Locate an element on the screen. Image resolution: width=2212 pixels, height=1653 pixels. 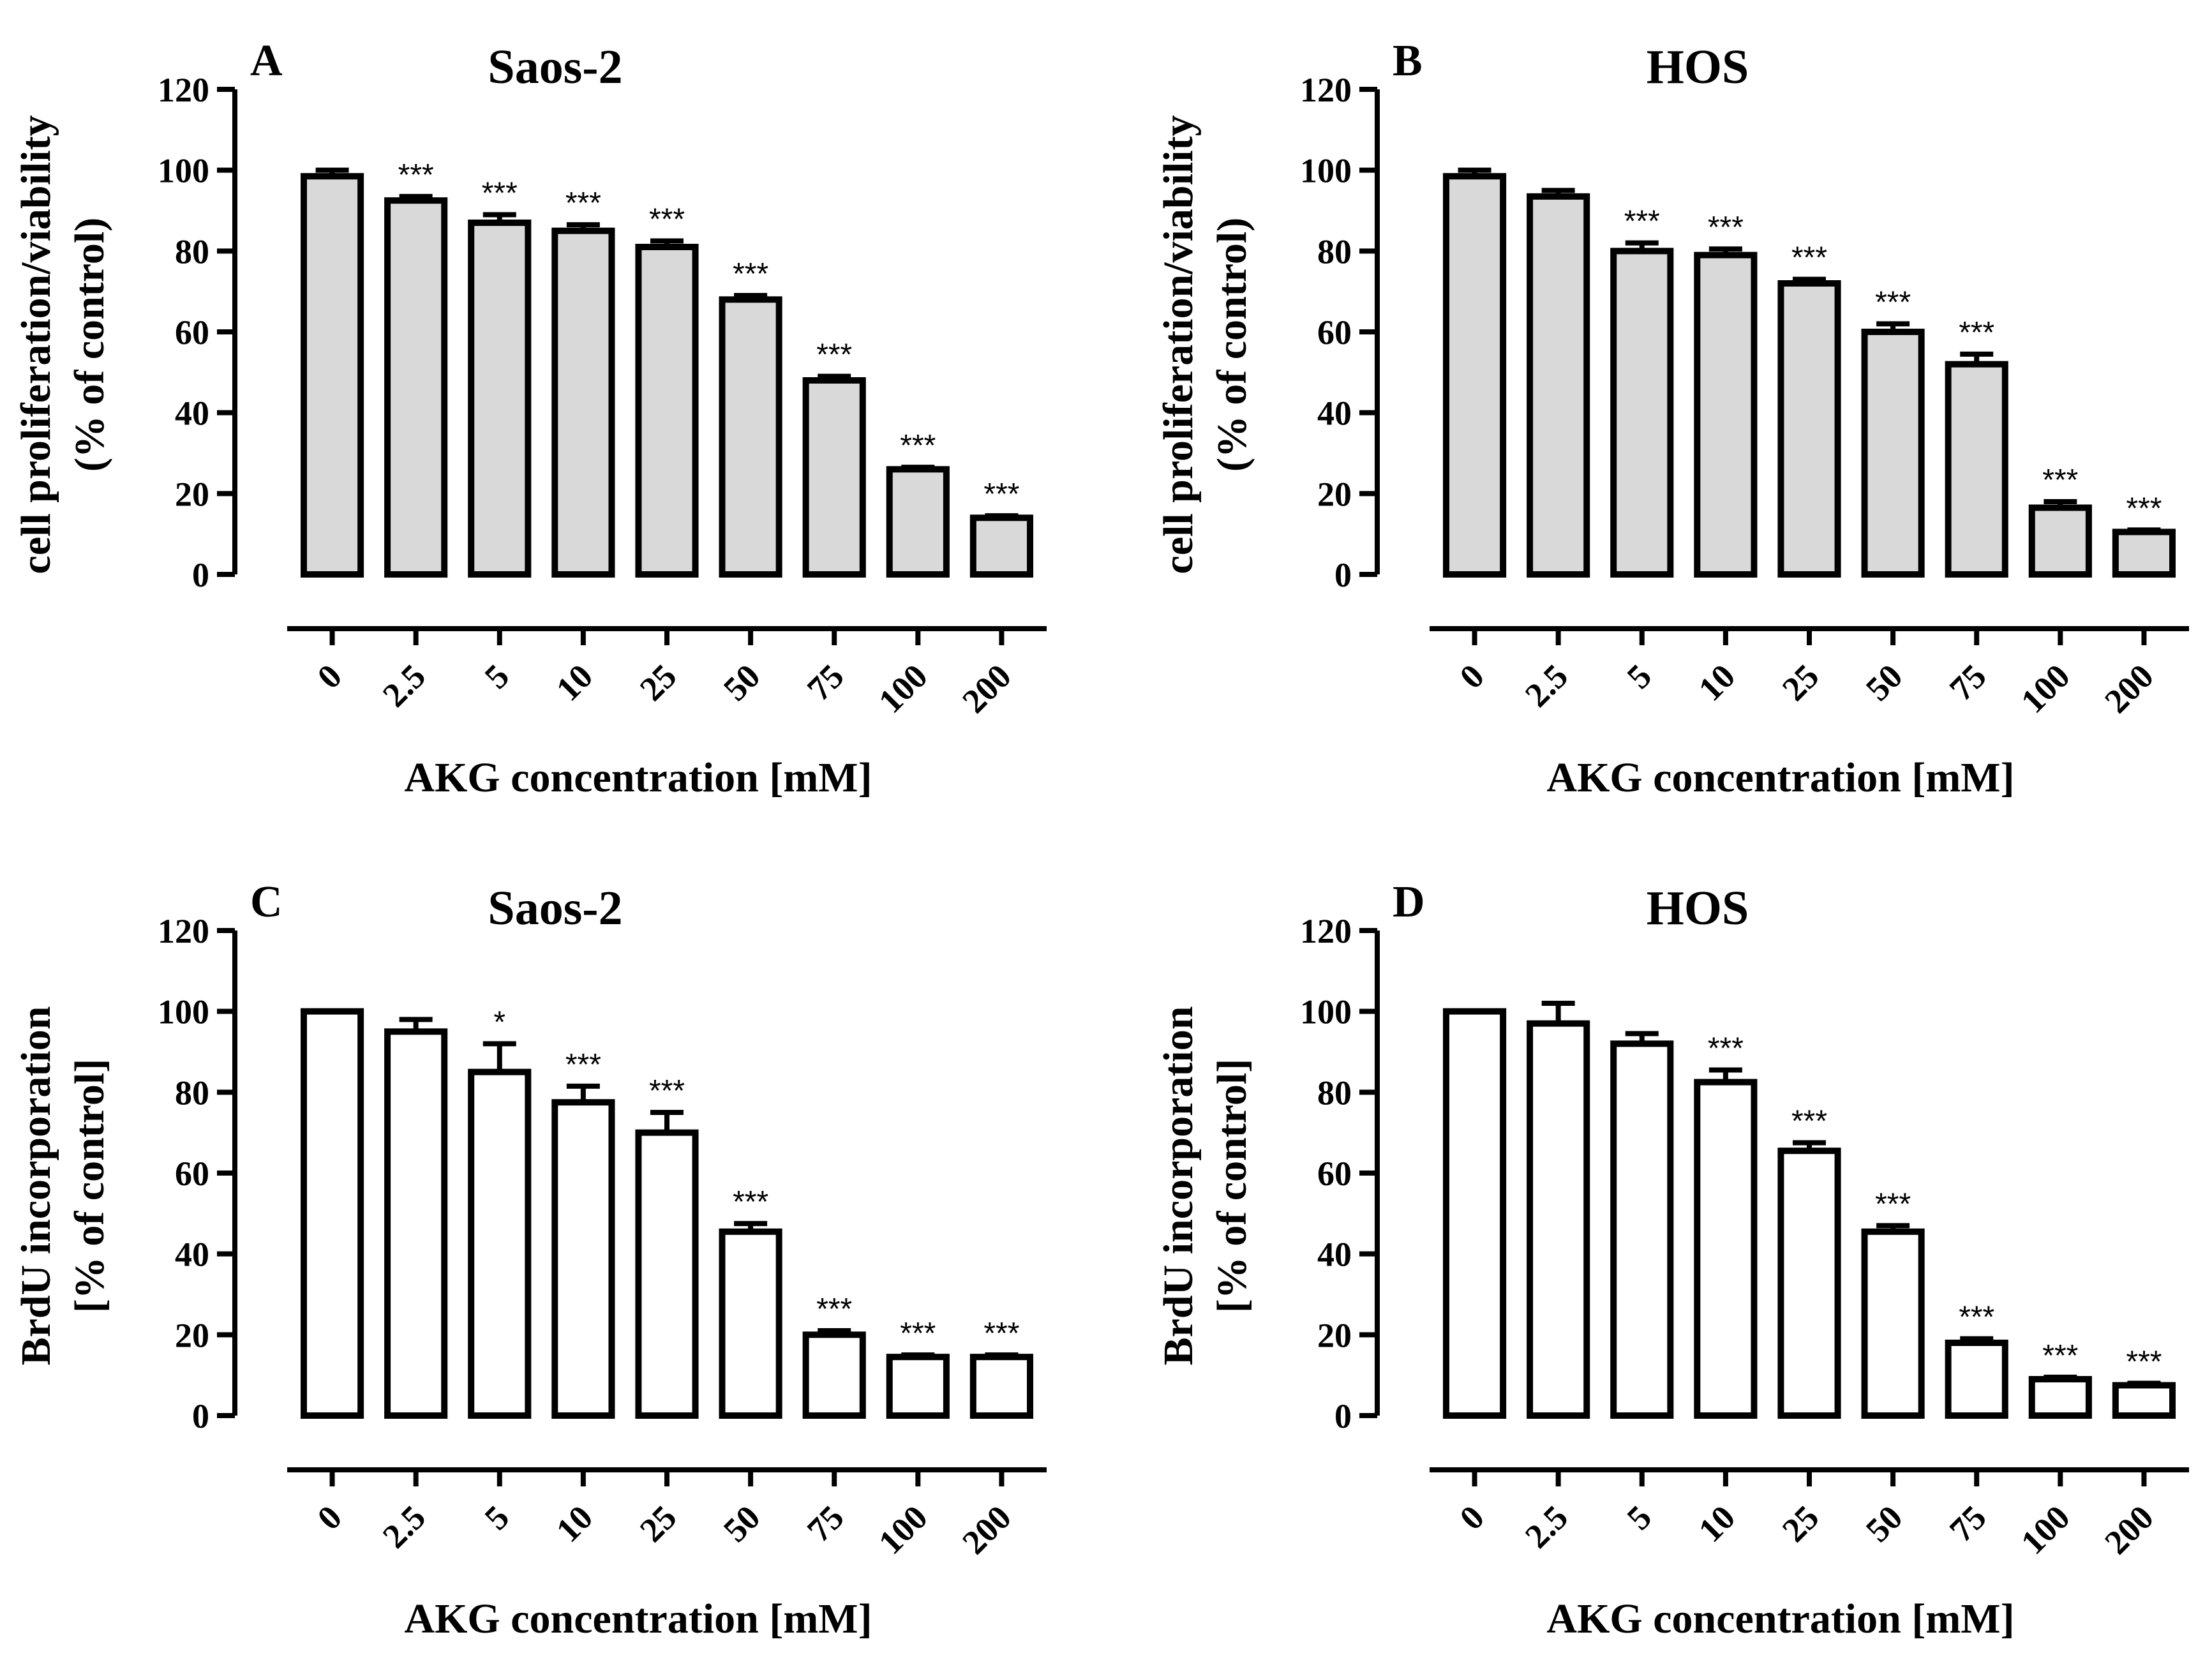
x-tick-label: 5 is located at coordinates (497, 1518).